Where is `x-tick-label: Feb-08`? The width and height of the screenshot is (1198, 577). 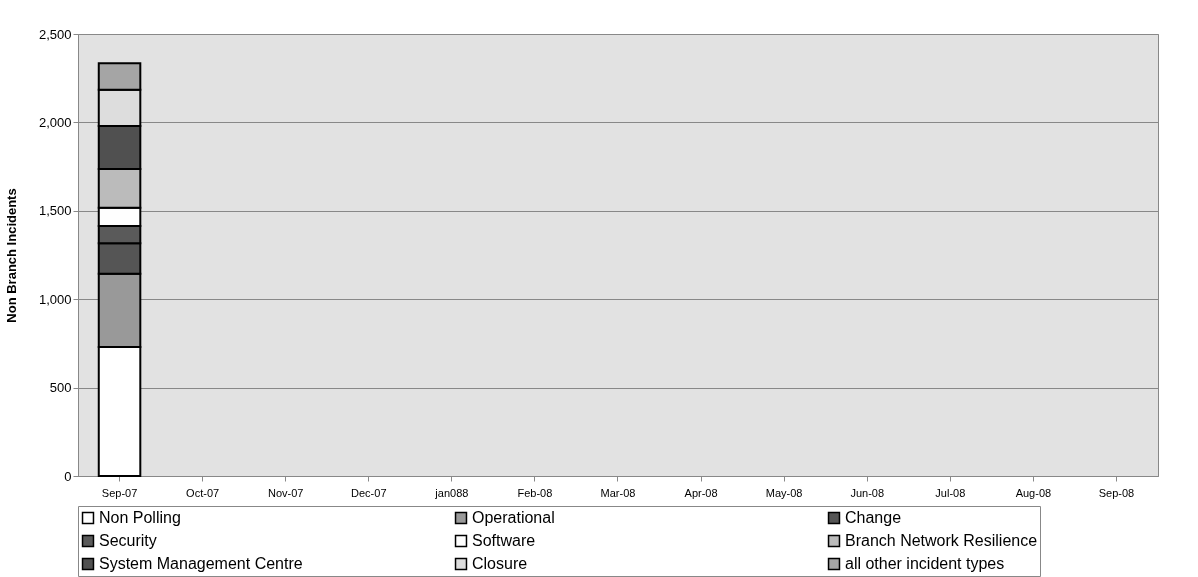
x-tick-label: Feb-08 is located at coordinates (535, 492).